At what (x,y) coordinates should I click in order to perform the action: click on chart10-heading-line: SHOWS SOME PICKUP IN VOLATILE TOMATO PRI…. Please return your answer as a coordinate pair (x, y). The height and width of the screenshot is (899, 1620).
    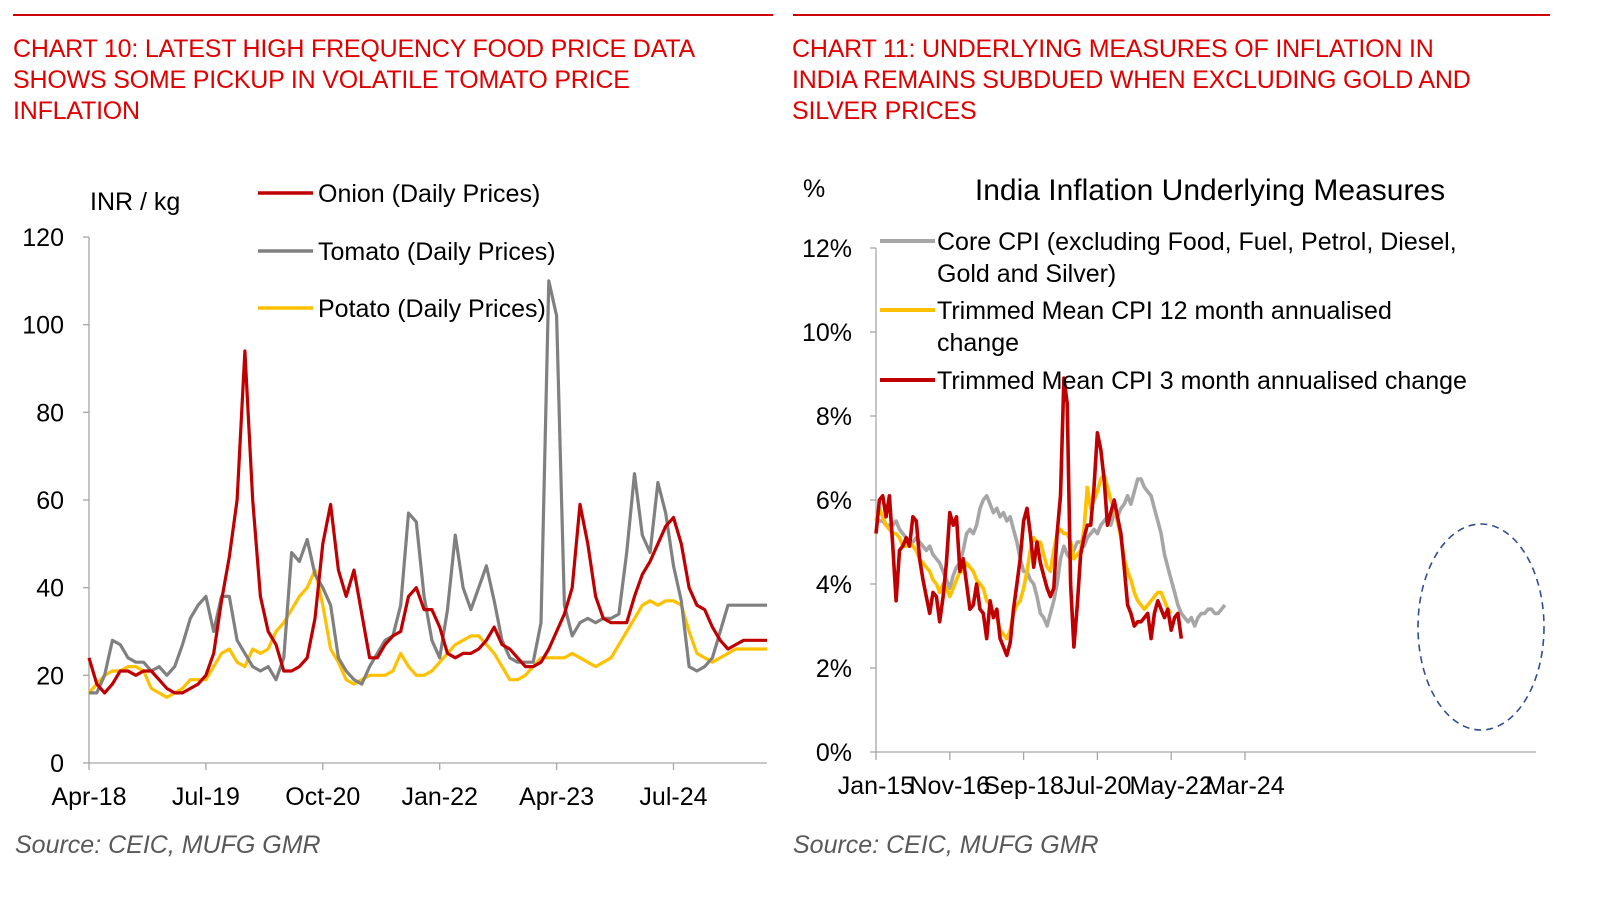
    Looking at the image, I should click on (321, 80).